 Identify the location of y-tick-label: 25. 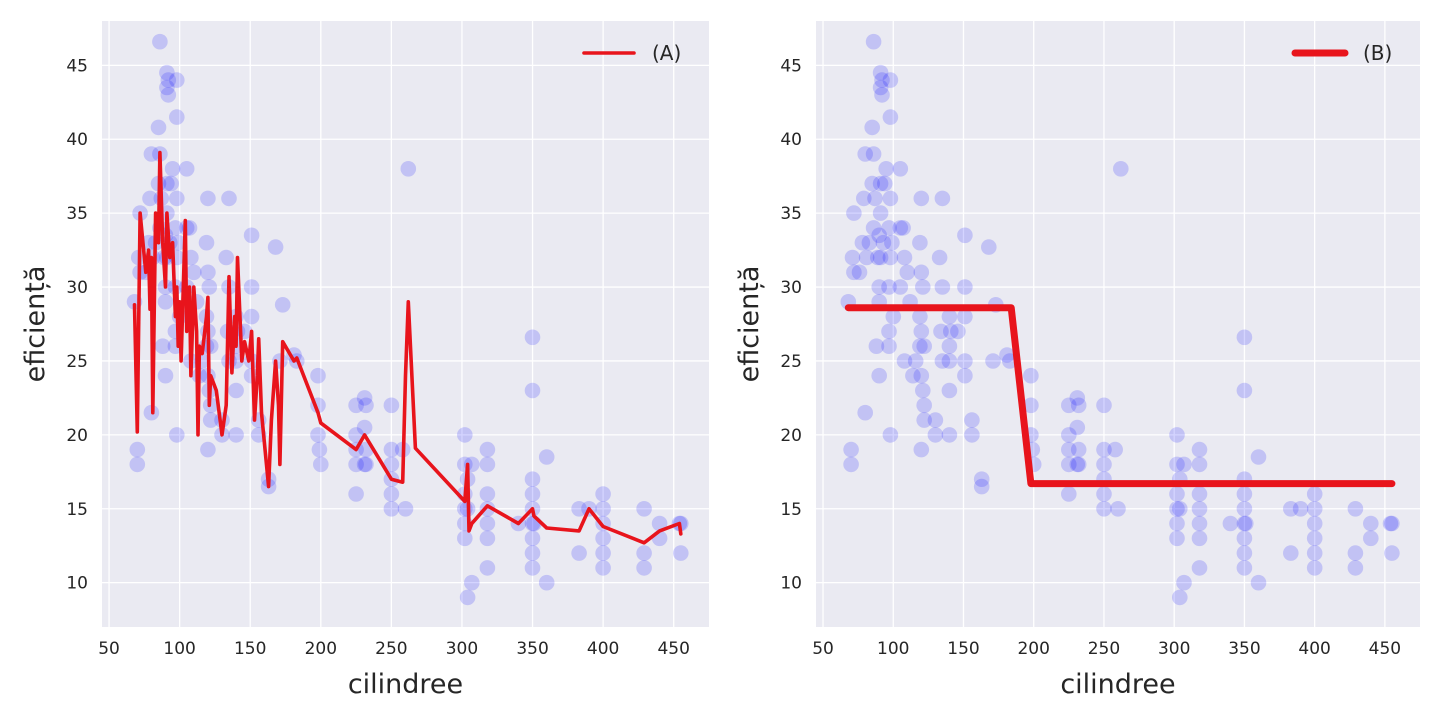
(77, 362).